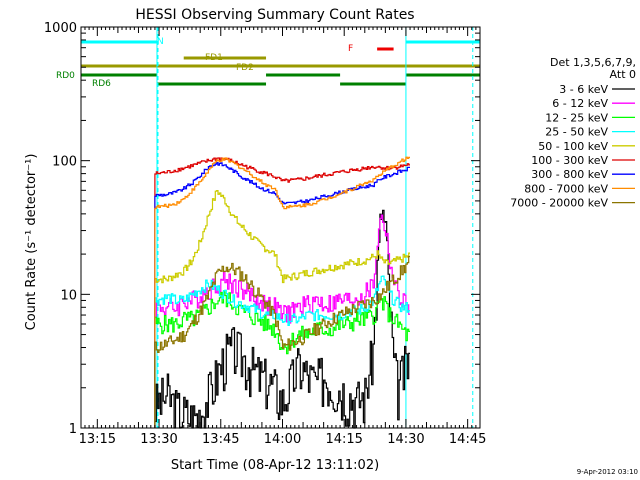  What do you see at coordinates (274, 15) in the screenshot?
I see `chart-title: HESSI Observing Summary Count Rates` at bounding box center [274, 15].